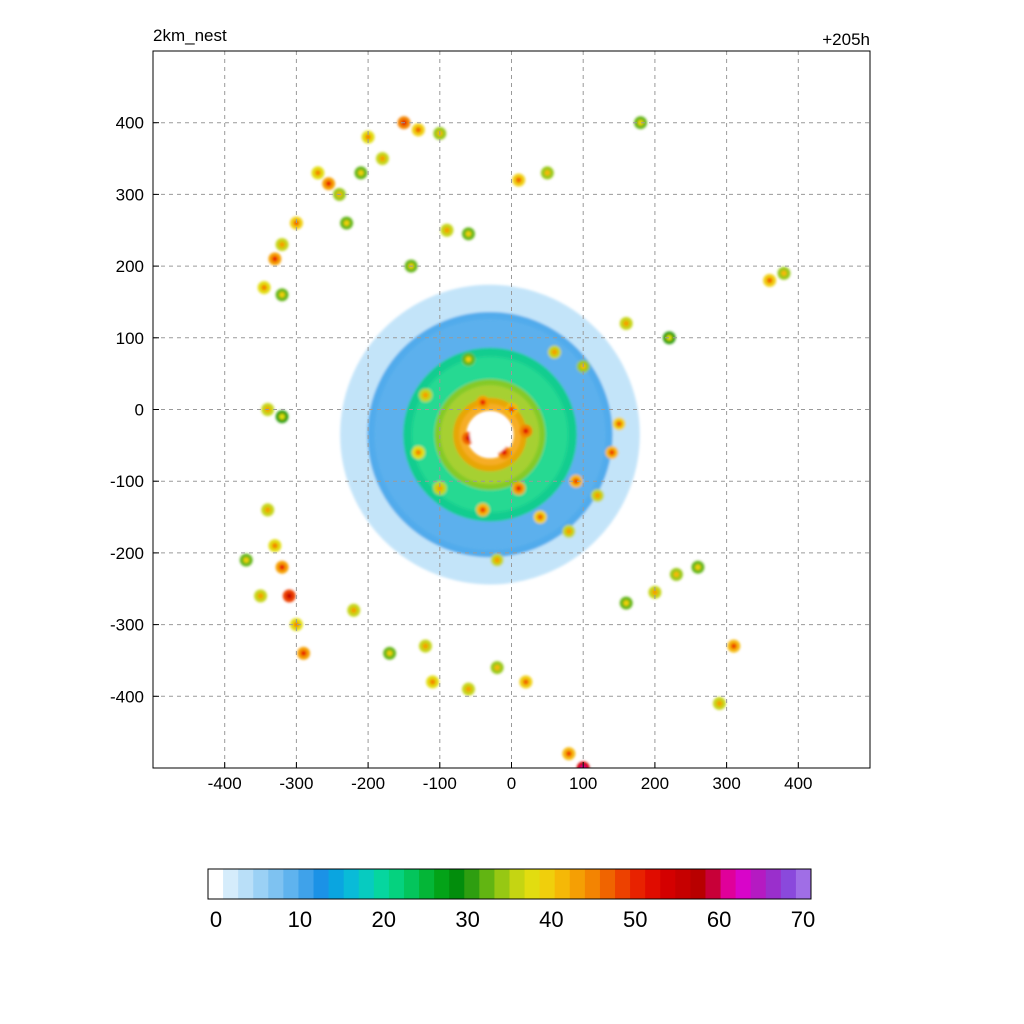 This screenshot has height=1024, width=1024. I want to click on x-axis: -400 -300 -200 -100 0 100 200 300 400, so click(510, 777).